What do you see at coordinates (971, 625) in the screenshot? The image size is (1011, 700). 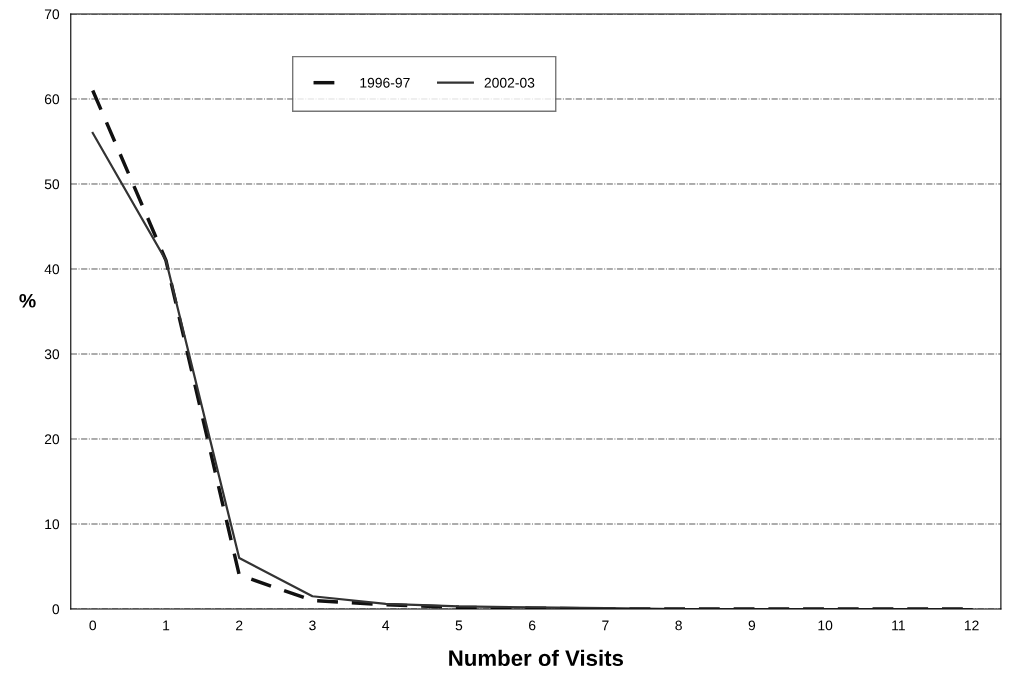 I see `x-tick-label: 12` at bounding box center [971, 625].